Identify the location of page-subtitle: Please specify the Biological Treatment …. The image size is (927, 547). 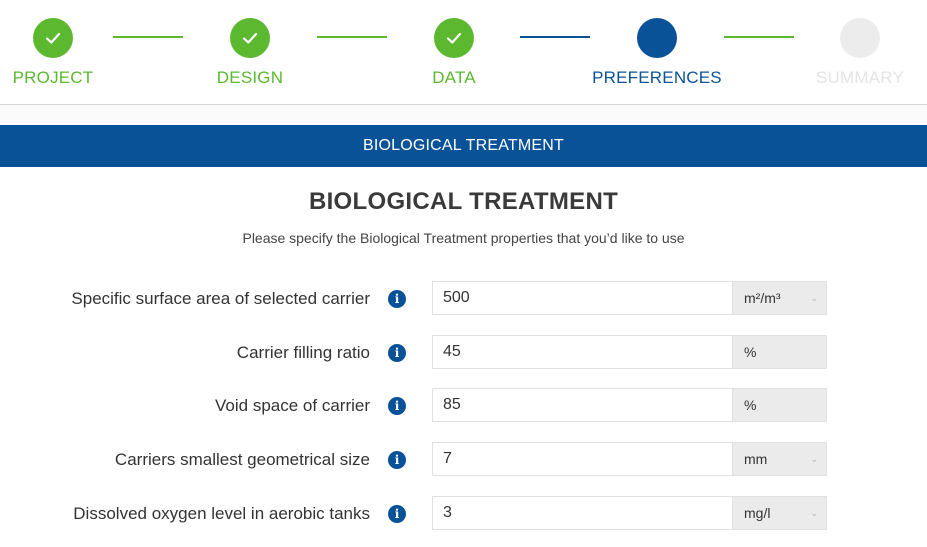
(463, 238).